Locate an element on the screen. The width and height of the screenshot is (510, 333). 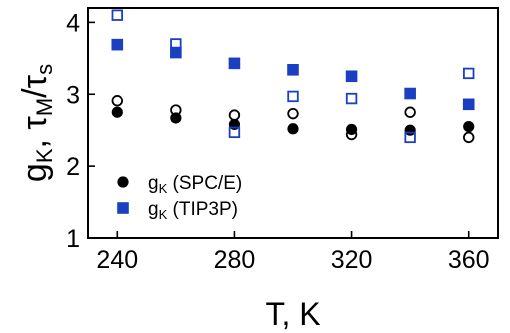
y-title-g-sub: K is located at coordinates (44, 155).